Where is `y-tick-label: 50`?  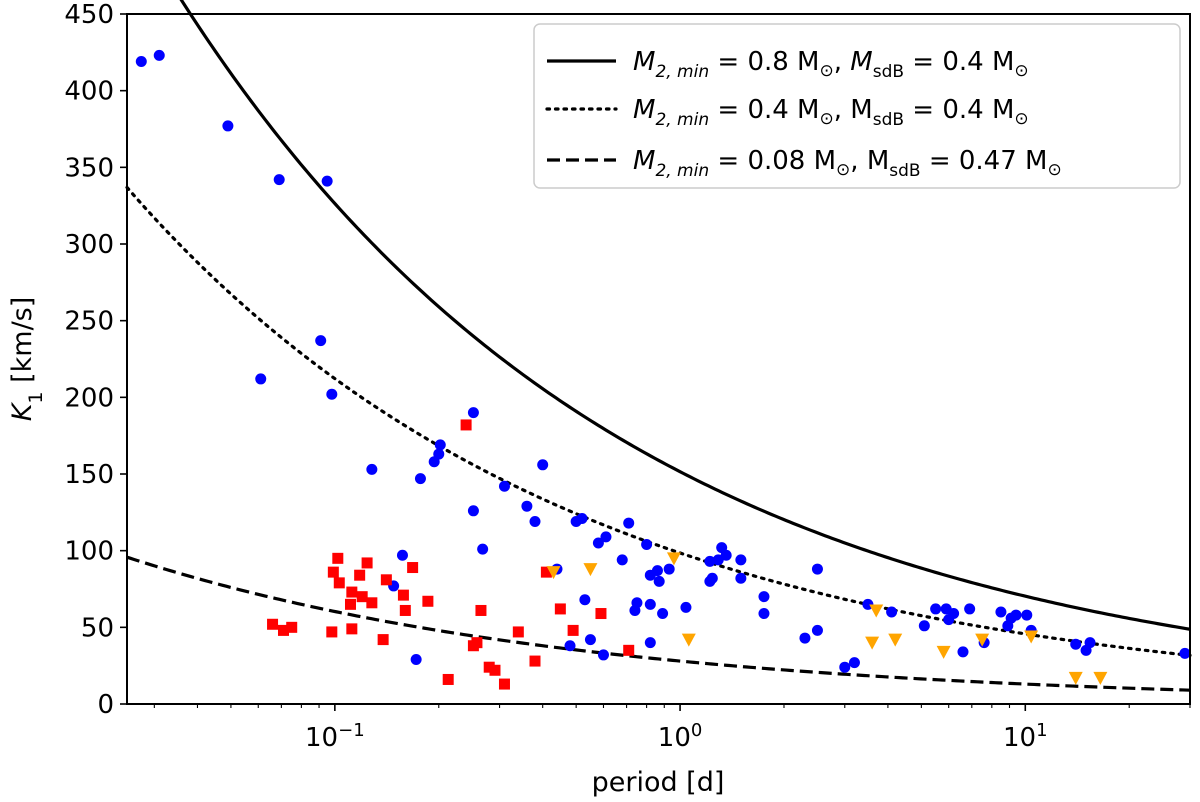
y-tick-label: 50 is located at coordinates (97, 628).